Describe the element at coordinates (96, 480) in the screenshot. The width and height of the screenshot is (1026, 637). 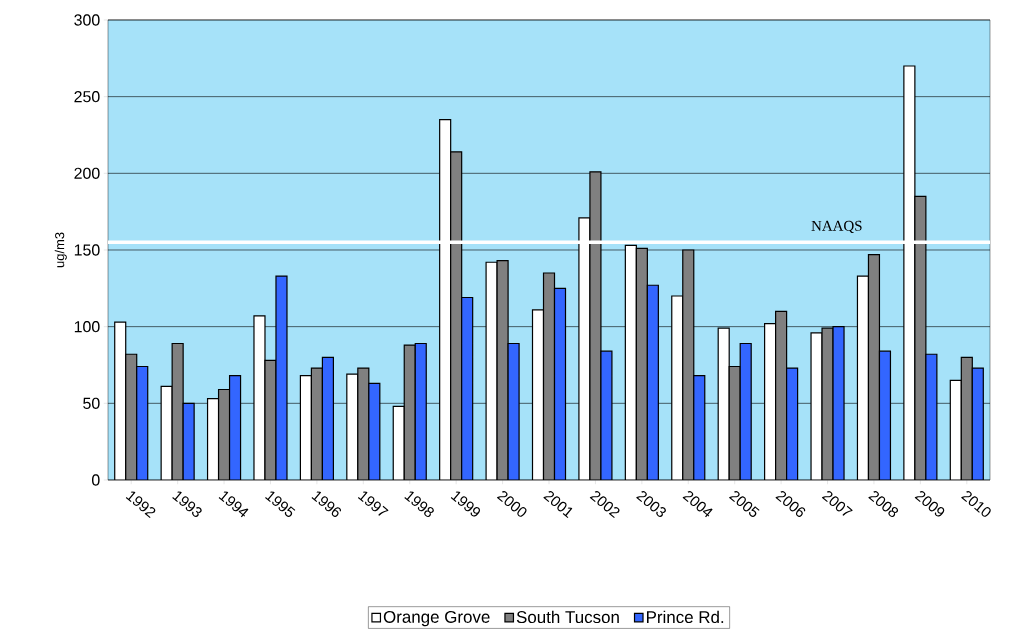
I see `y-tick-label: 0` at that location.